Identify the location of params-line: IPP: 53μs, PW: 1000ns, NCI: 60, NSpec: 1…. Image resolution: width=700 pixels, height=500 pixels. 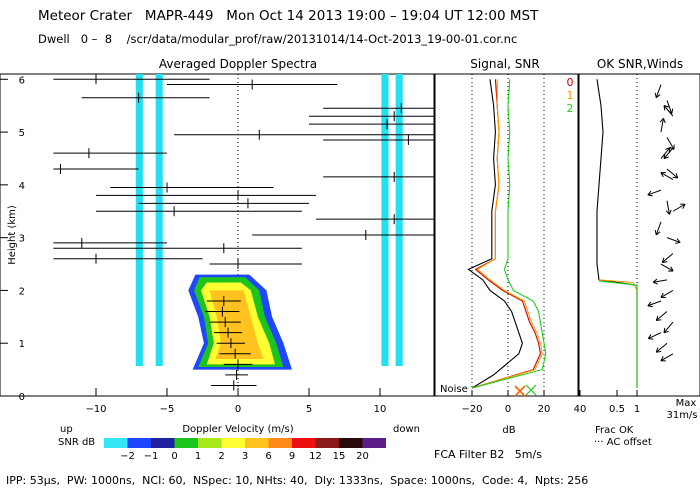
(297, 480).